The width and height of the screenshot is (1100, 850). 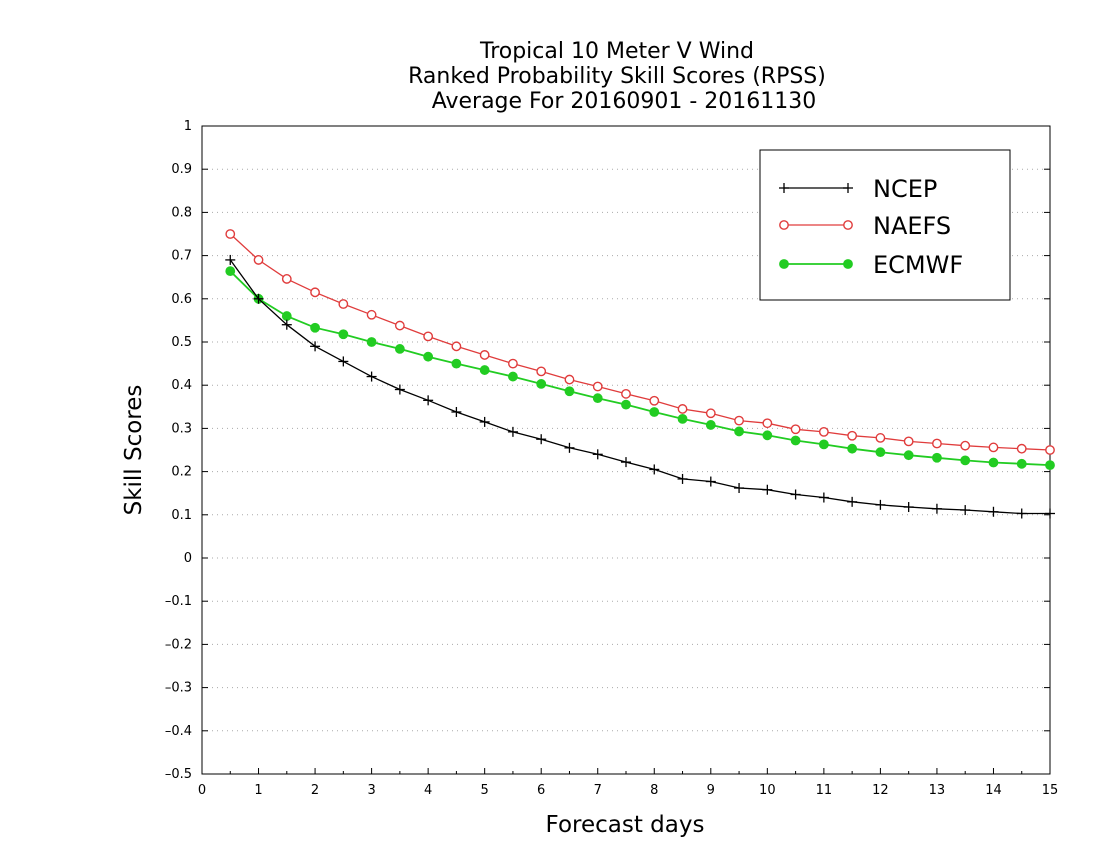 What do you see at coordinates (181, 385) in the screenshot?
I see `y-tick-label: 0.4` at bounding box center [181, 385].